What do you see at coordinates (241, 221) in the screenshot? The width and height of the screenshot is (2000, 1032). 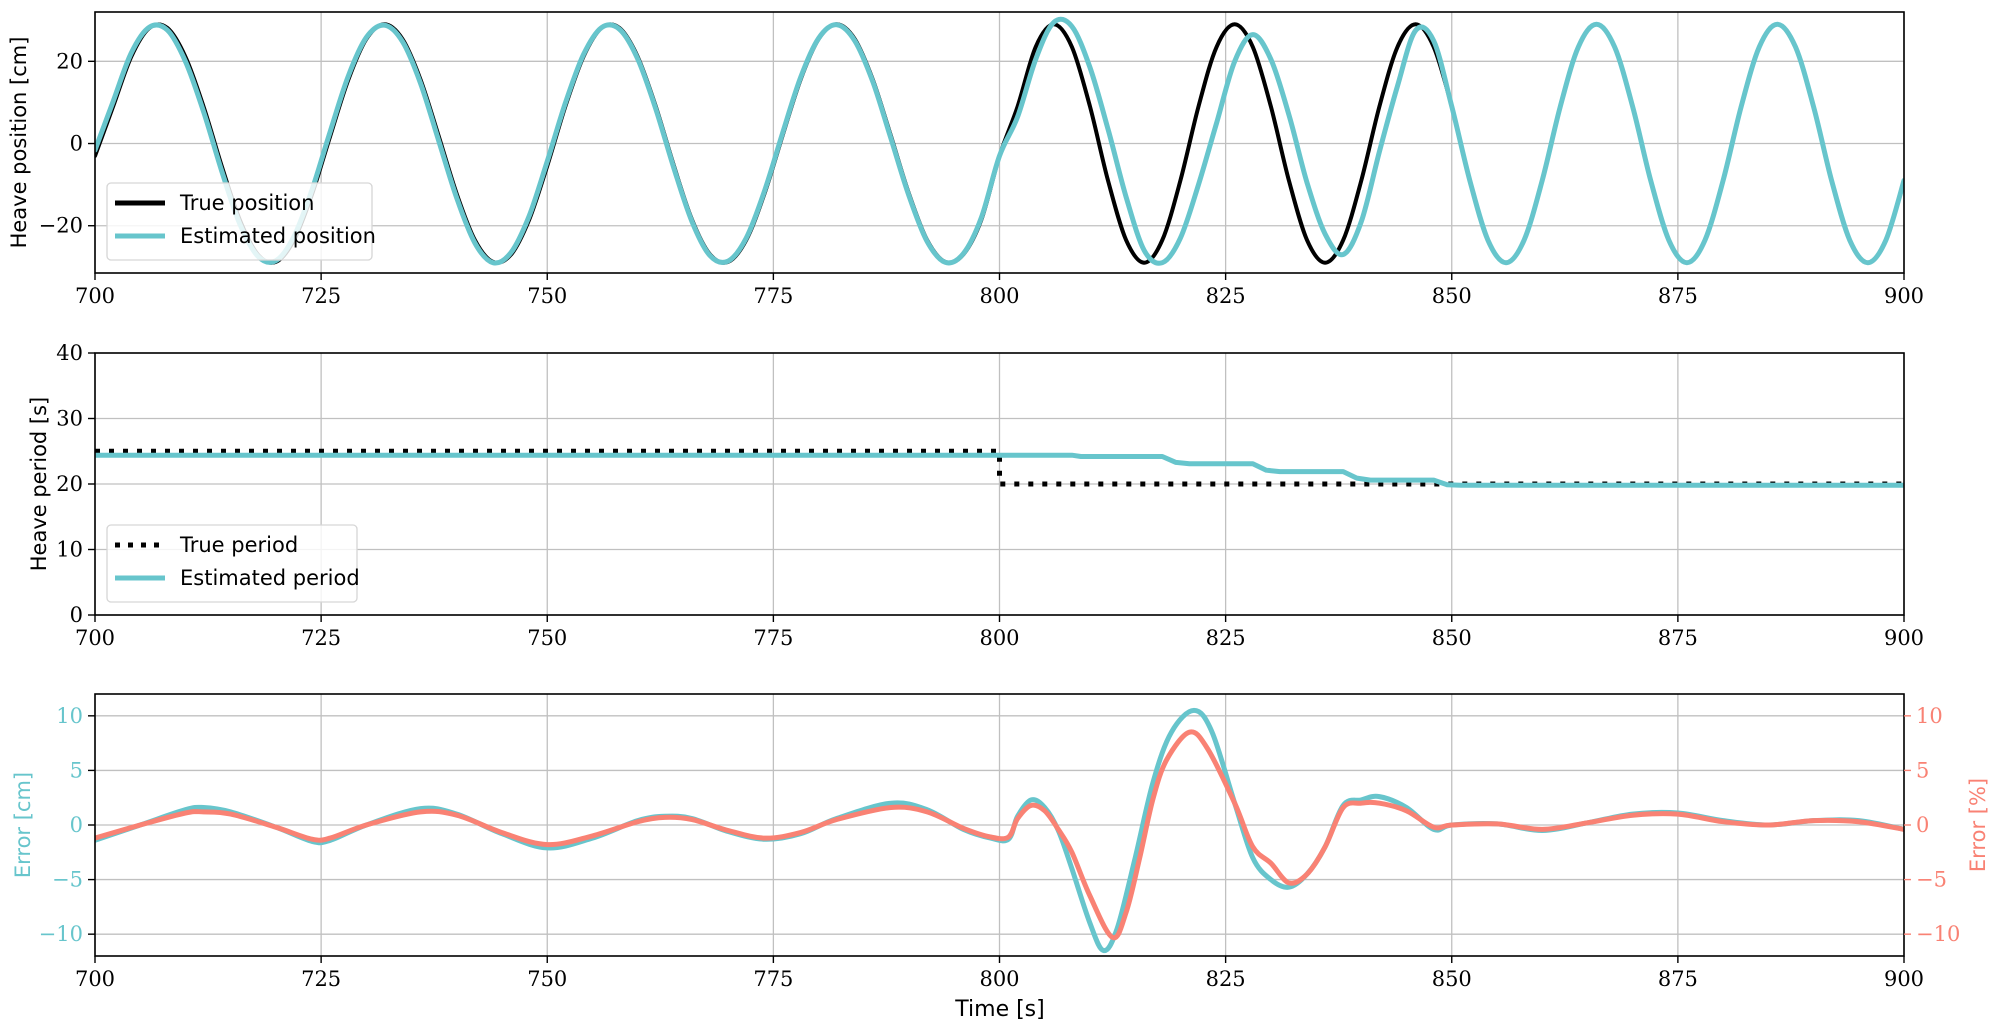 I see `legend: True position Estimated position` at bounding box center [241, 221].